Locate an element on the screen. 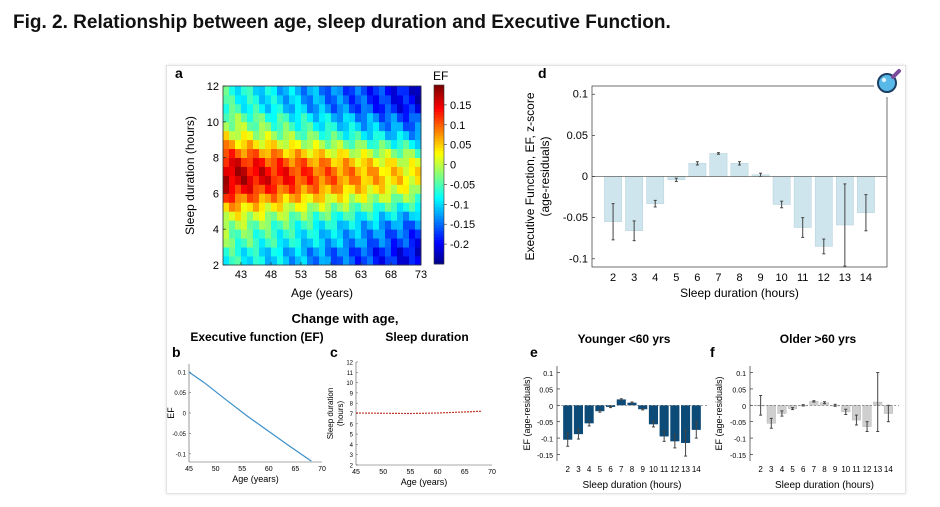  heatmap-x-tick-label: 48 is located at coordinates (271, 275).